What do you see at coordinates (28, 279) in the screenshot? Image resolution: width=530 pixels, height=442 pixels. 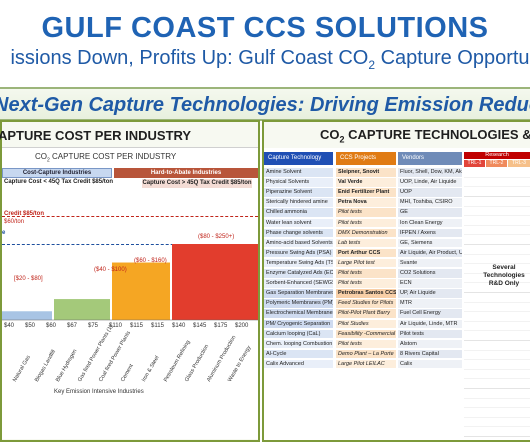 I see `range-label: [$20 - $80]` at bounding box center [28, 279].